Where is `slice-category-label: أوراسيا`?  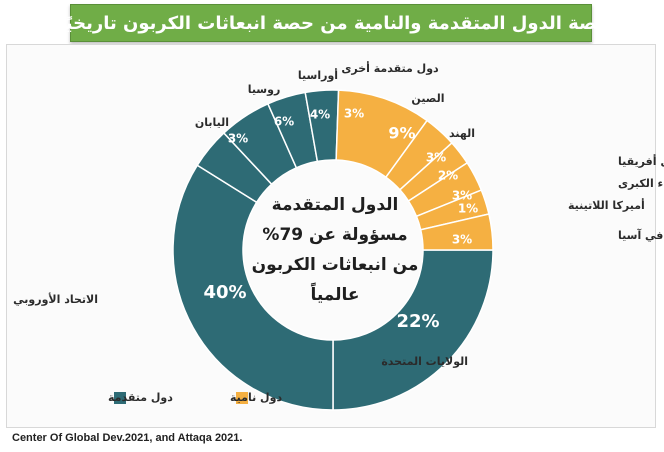 slice-category-label: أوراسيا is located at coordinates (318, 75).